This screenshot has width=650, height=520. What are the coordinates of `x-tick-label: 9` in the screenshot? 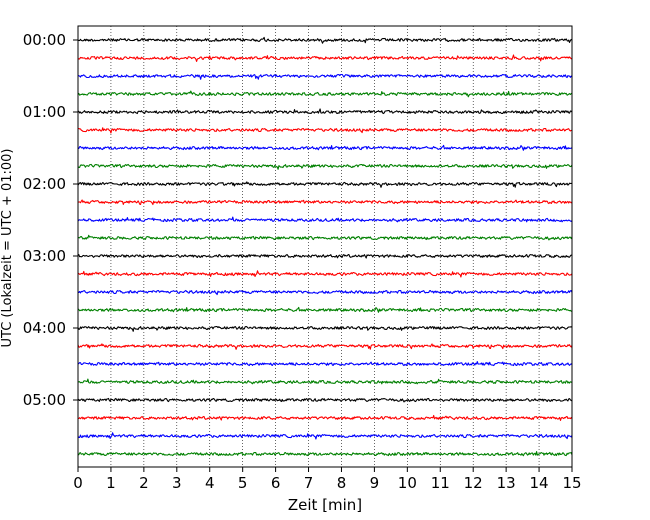 It's located at (375, 483).